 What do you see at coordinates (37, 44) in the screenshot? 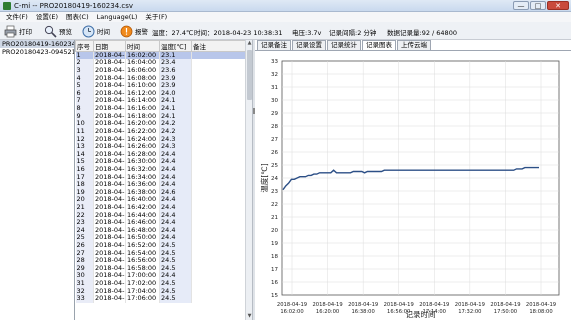
I see `file-item: PRO20180419-160234.csv` at bounding box center [37, 44].